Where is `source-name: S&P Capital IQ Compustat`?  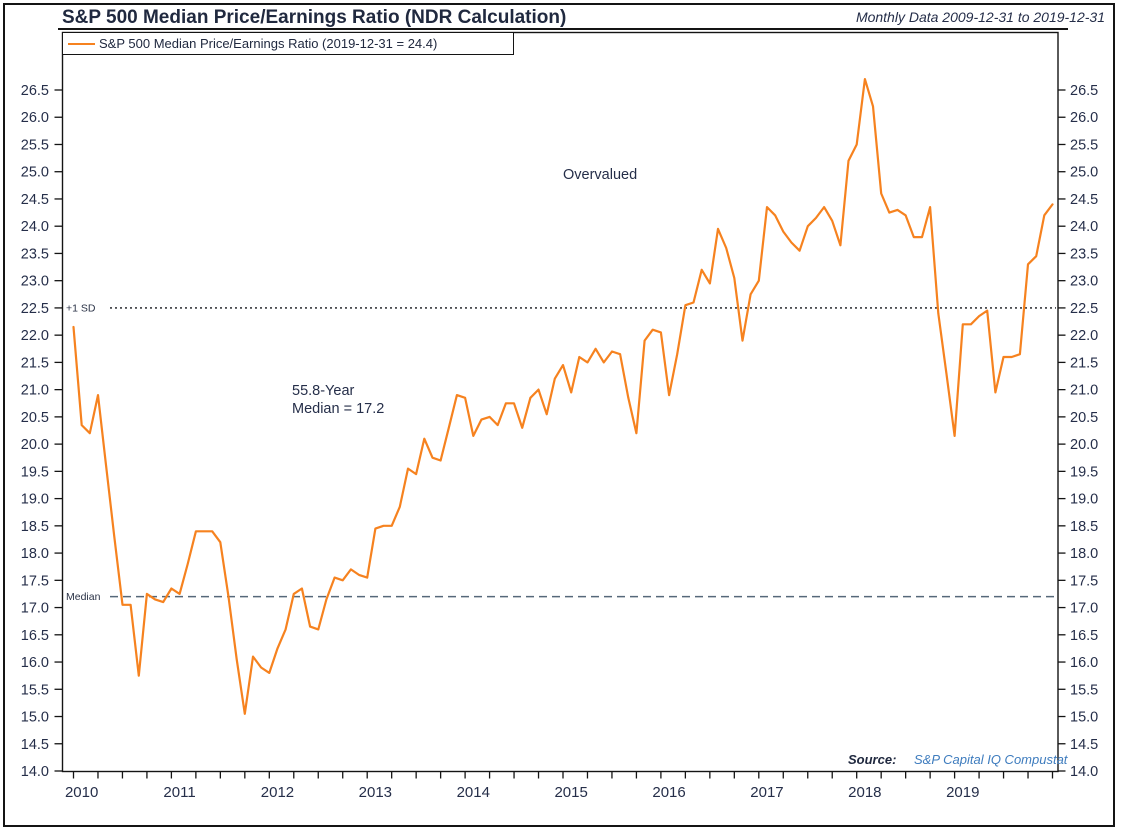
source-name: S&P Capital IQ Compustat is located at coordinates (991, 759).